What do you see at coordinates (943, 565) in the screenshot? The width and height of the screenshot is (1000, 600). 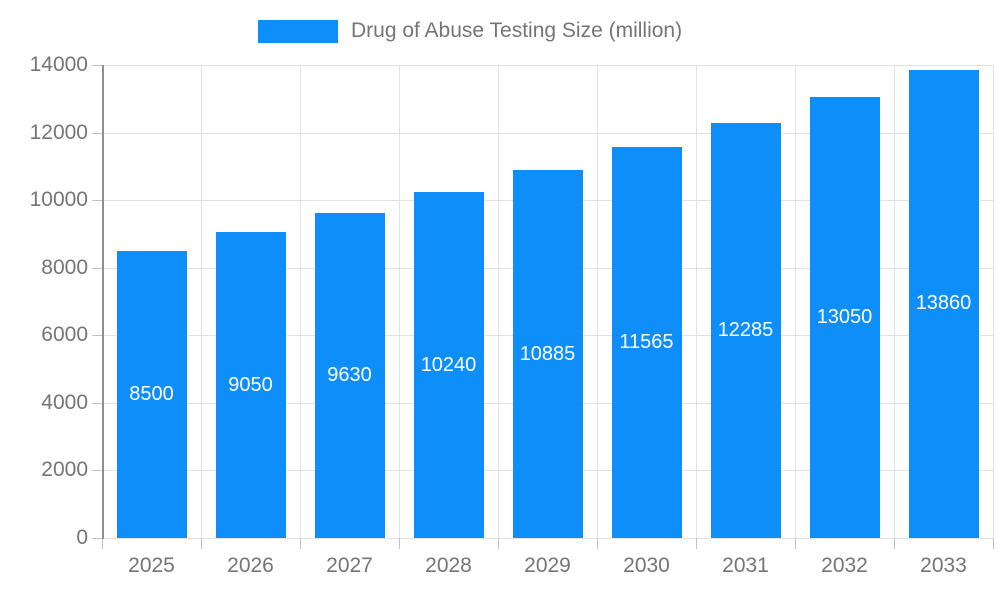 I see `x-axis-label: 2033` at bounding box center [943, 565].